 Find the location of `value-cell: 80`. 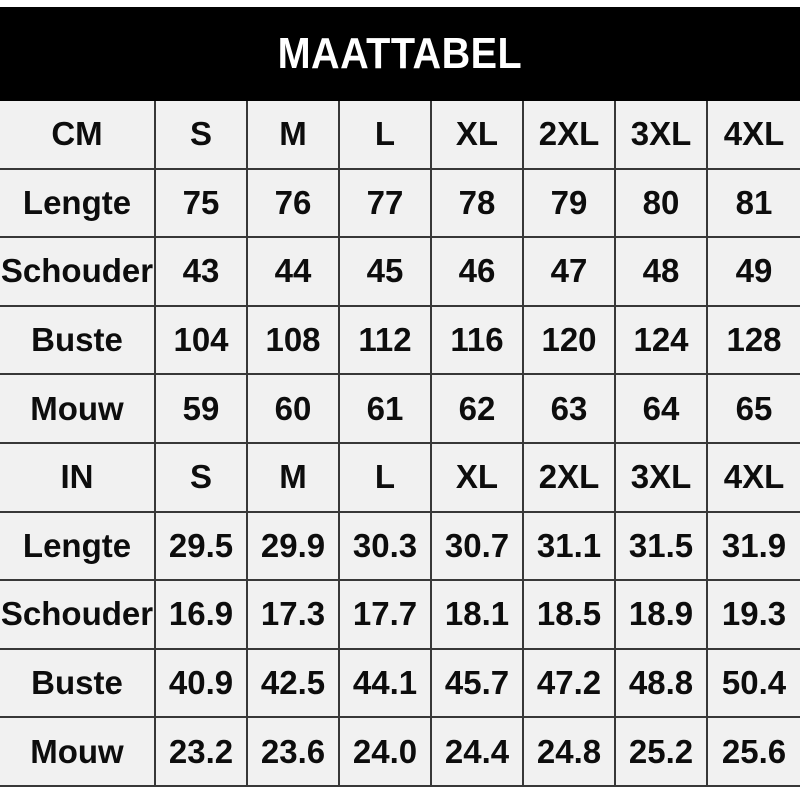

value-cell: 80 is located at coordinates (661, 203).